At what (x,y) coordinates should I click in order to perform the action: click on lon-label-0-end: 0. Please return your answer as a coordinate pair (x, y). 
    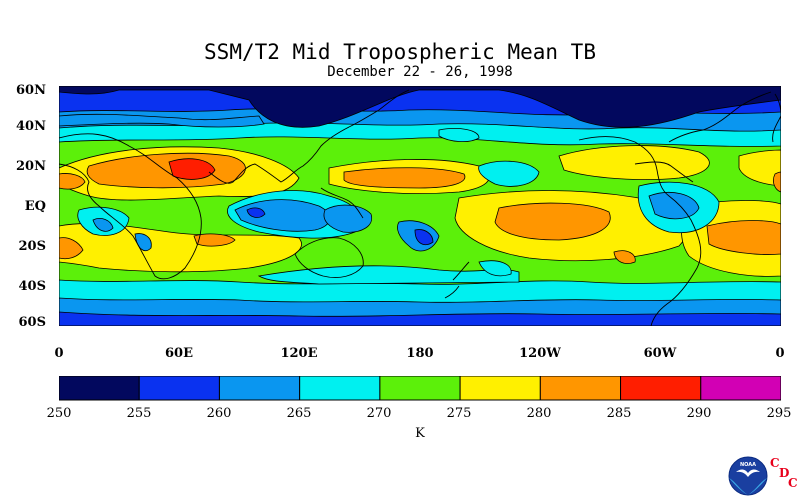
    Looking at the image, I should click on (780, 353).